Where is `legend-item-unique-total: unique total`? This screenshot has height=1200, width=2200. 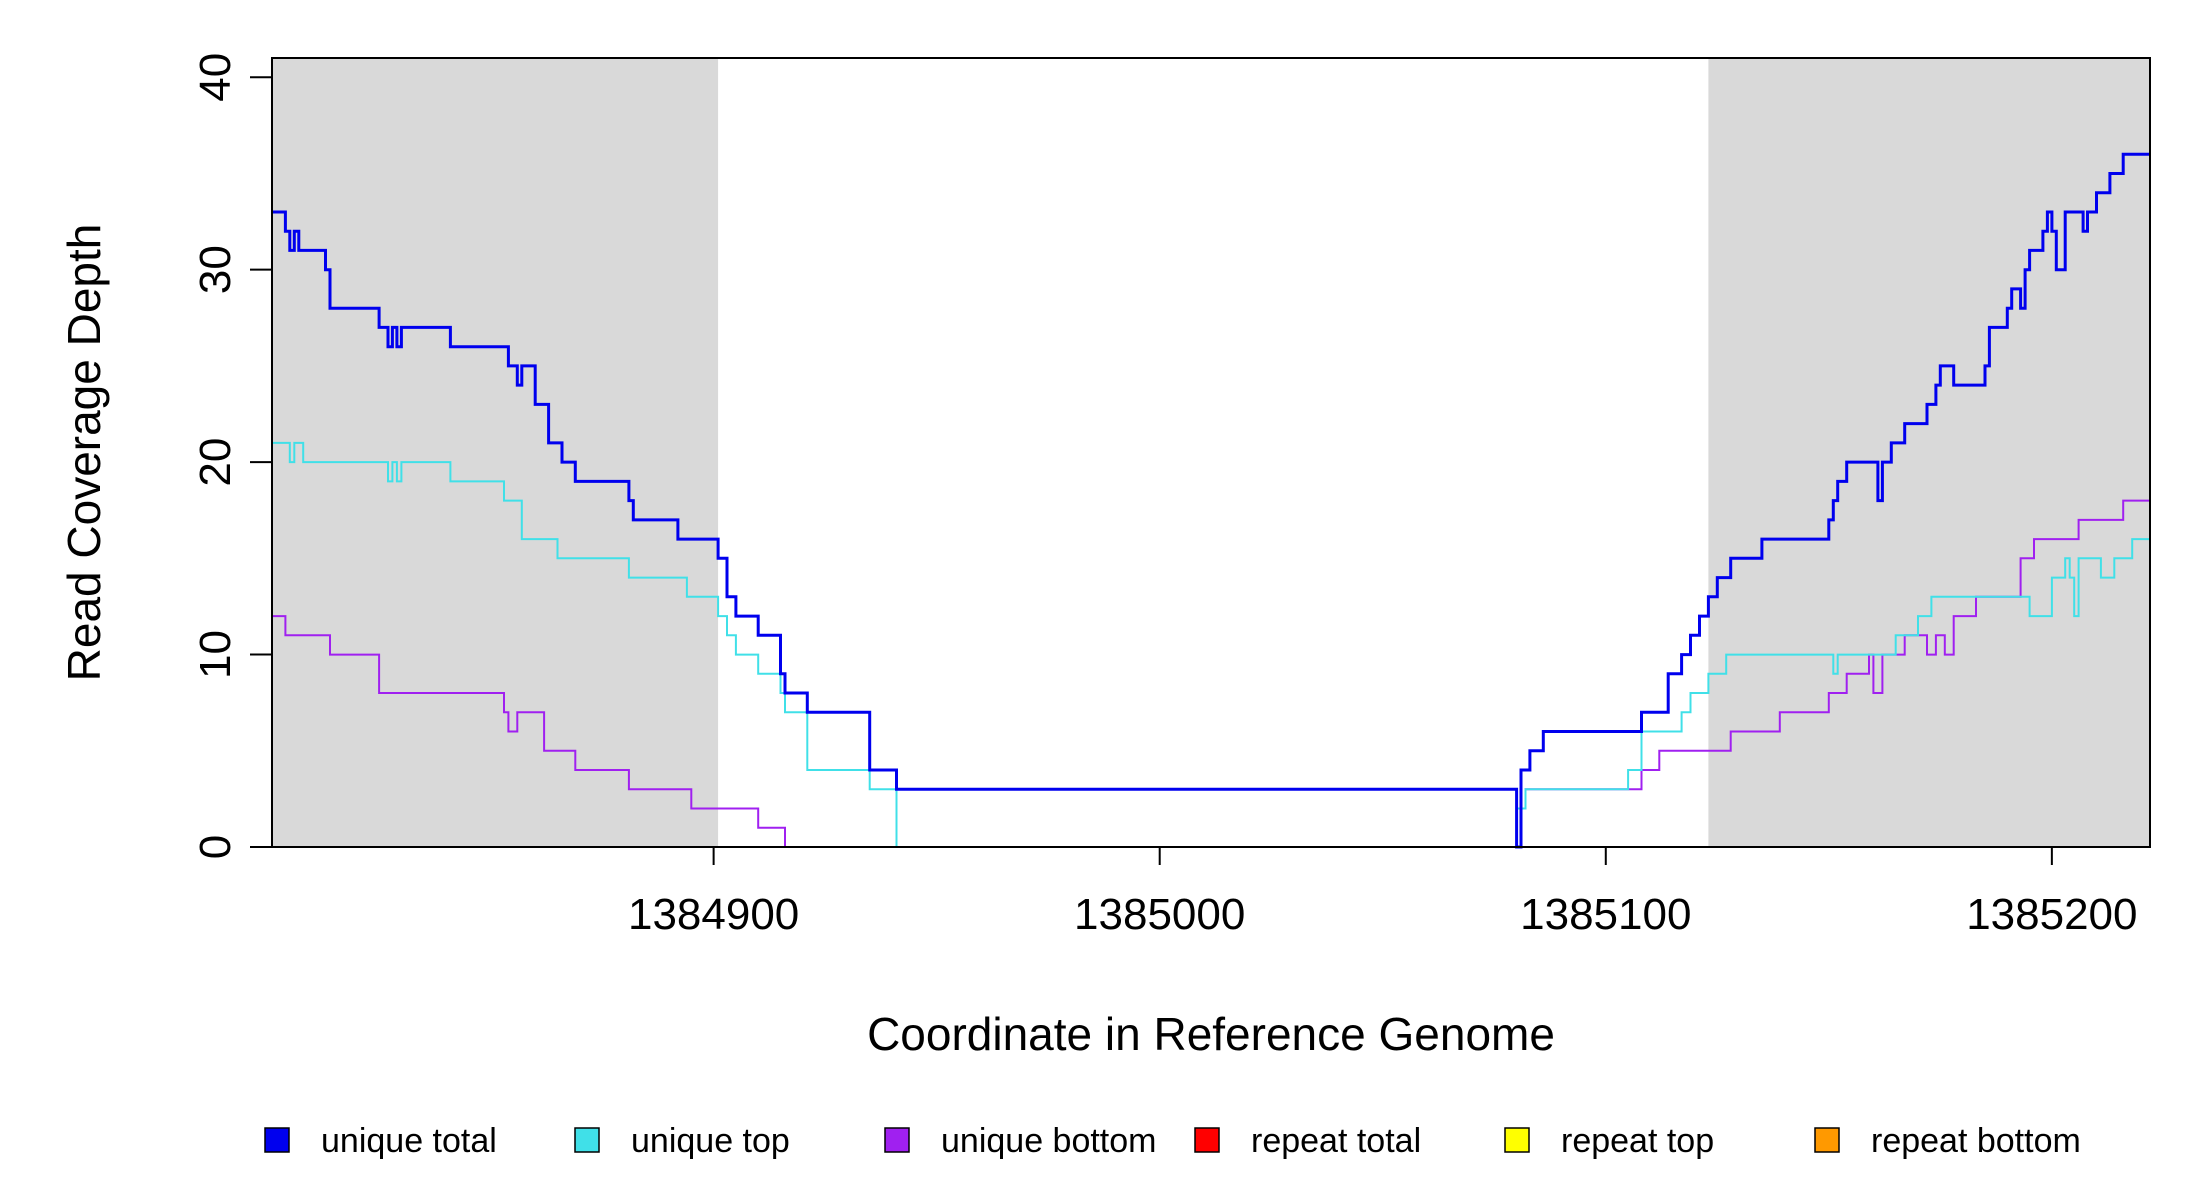 legend-item-unique-total: unique total is located at coordinates (380, 1141).